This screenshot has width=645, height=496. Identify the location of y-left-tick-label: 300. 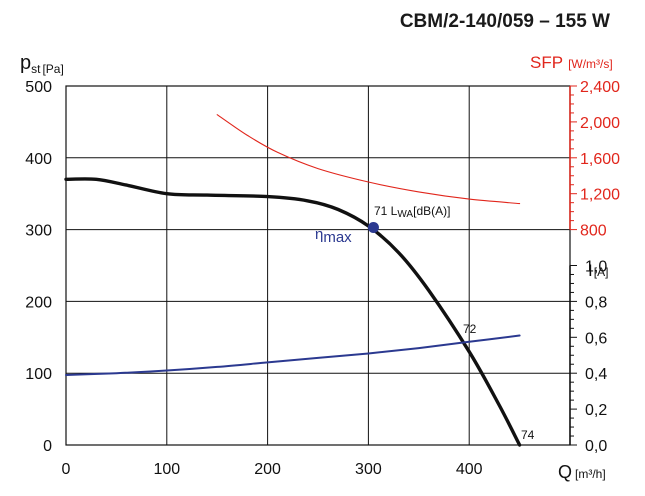
(38, 231).